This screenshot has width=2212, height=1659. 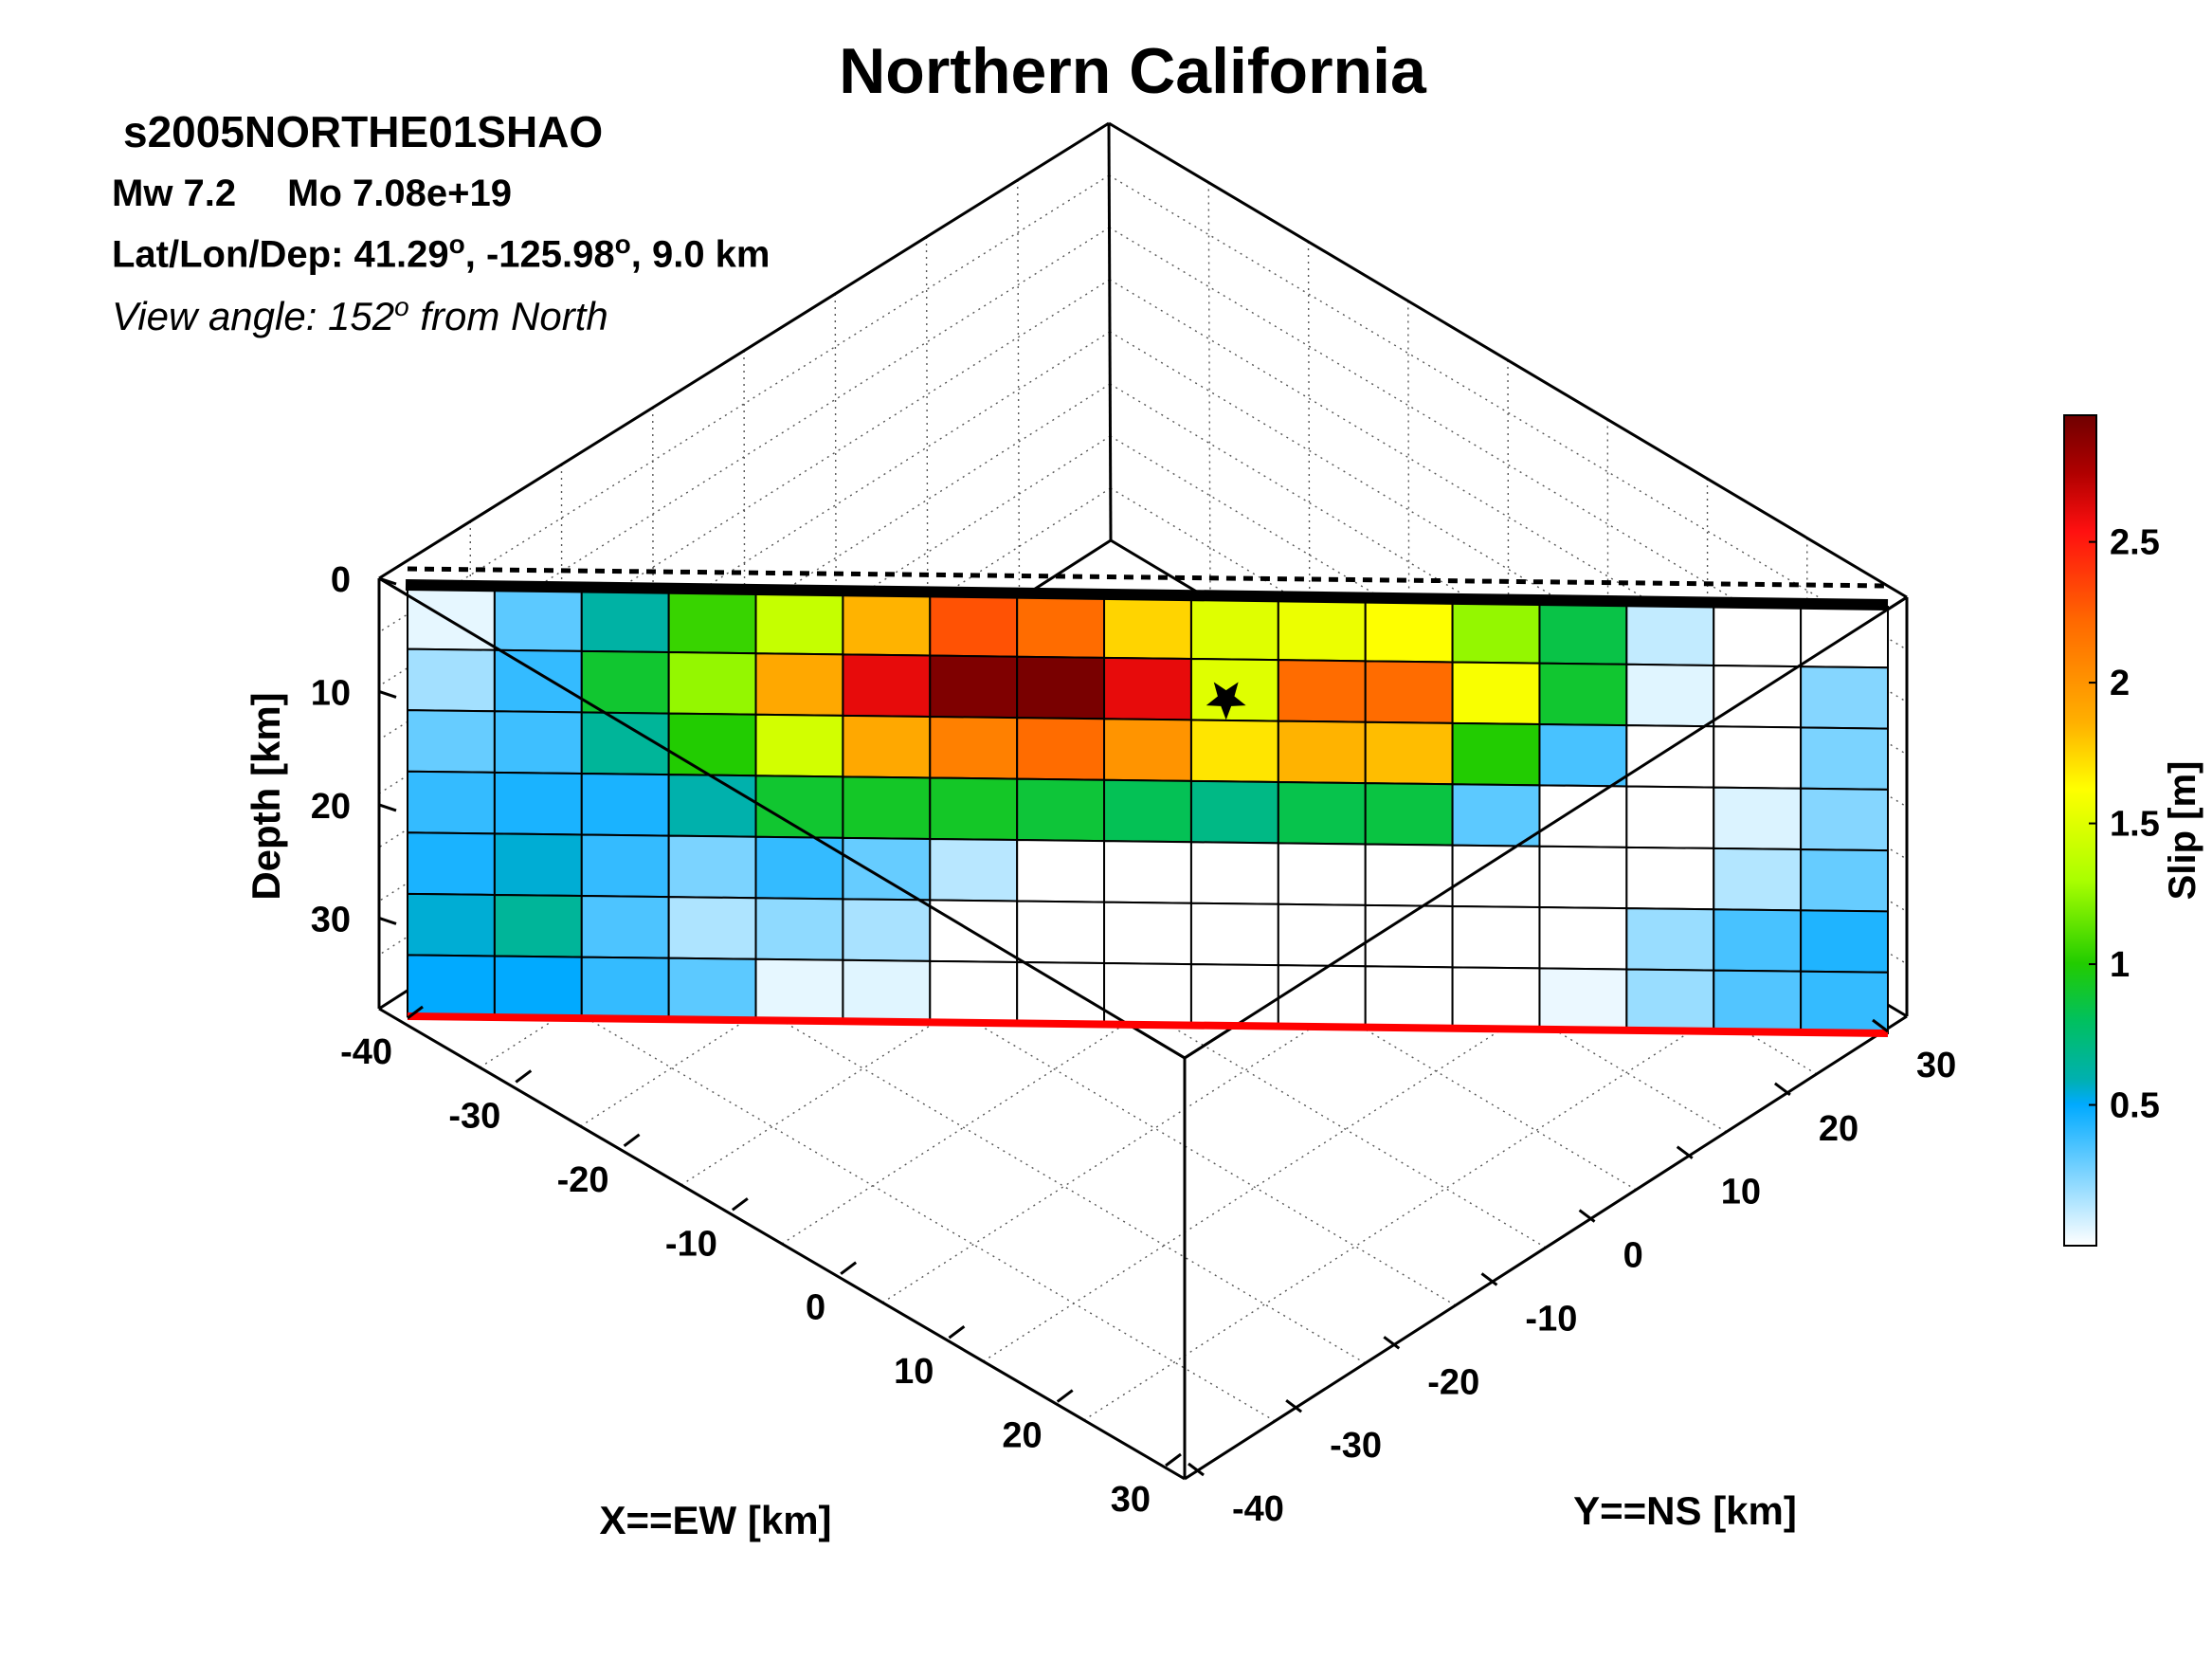 What do you see at coordinates (1022, 1436) in the screenshot?
I see `x-tick-label: 20` at bounding box center [1022, 1436].